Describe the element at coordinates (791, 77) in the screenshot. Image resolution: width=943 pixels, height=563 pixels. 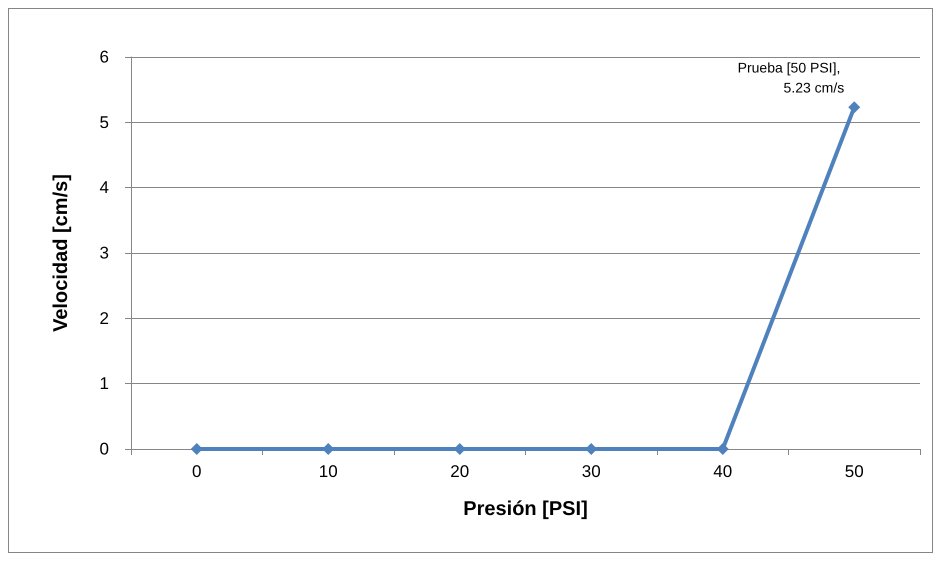
I see `annotation: Prueba [50 PSI], 5.23 cm/s` at that location.